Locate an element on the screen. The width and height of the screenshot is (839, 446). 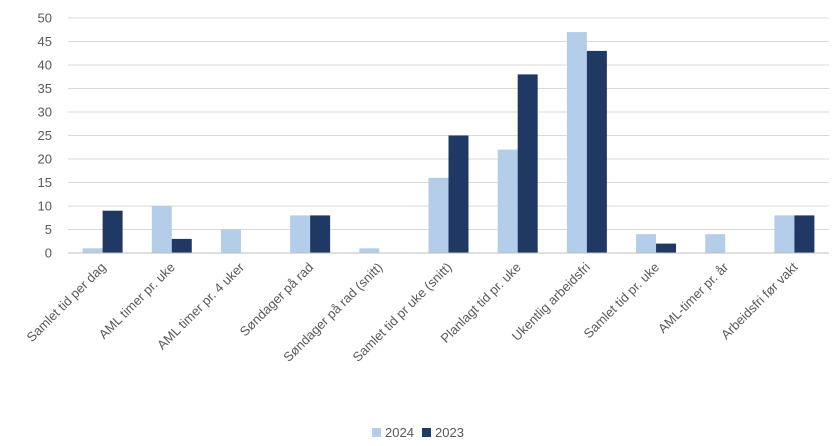
y-tick-label: 45 is located at coordinates (45, 41).